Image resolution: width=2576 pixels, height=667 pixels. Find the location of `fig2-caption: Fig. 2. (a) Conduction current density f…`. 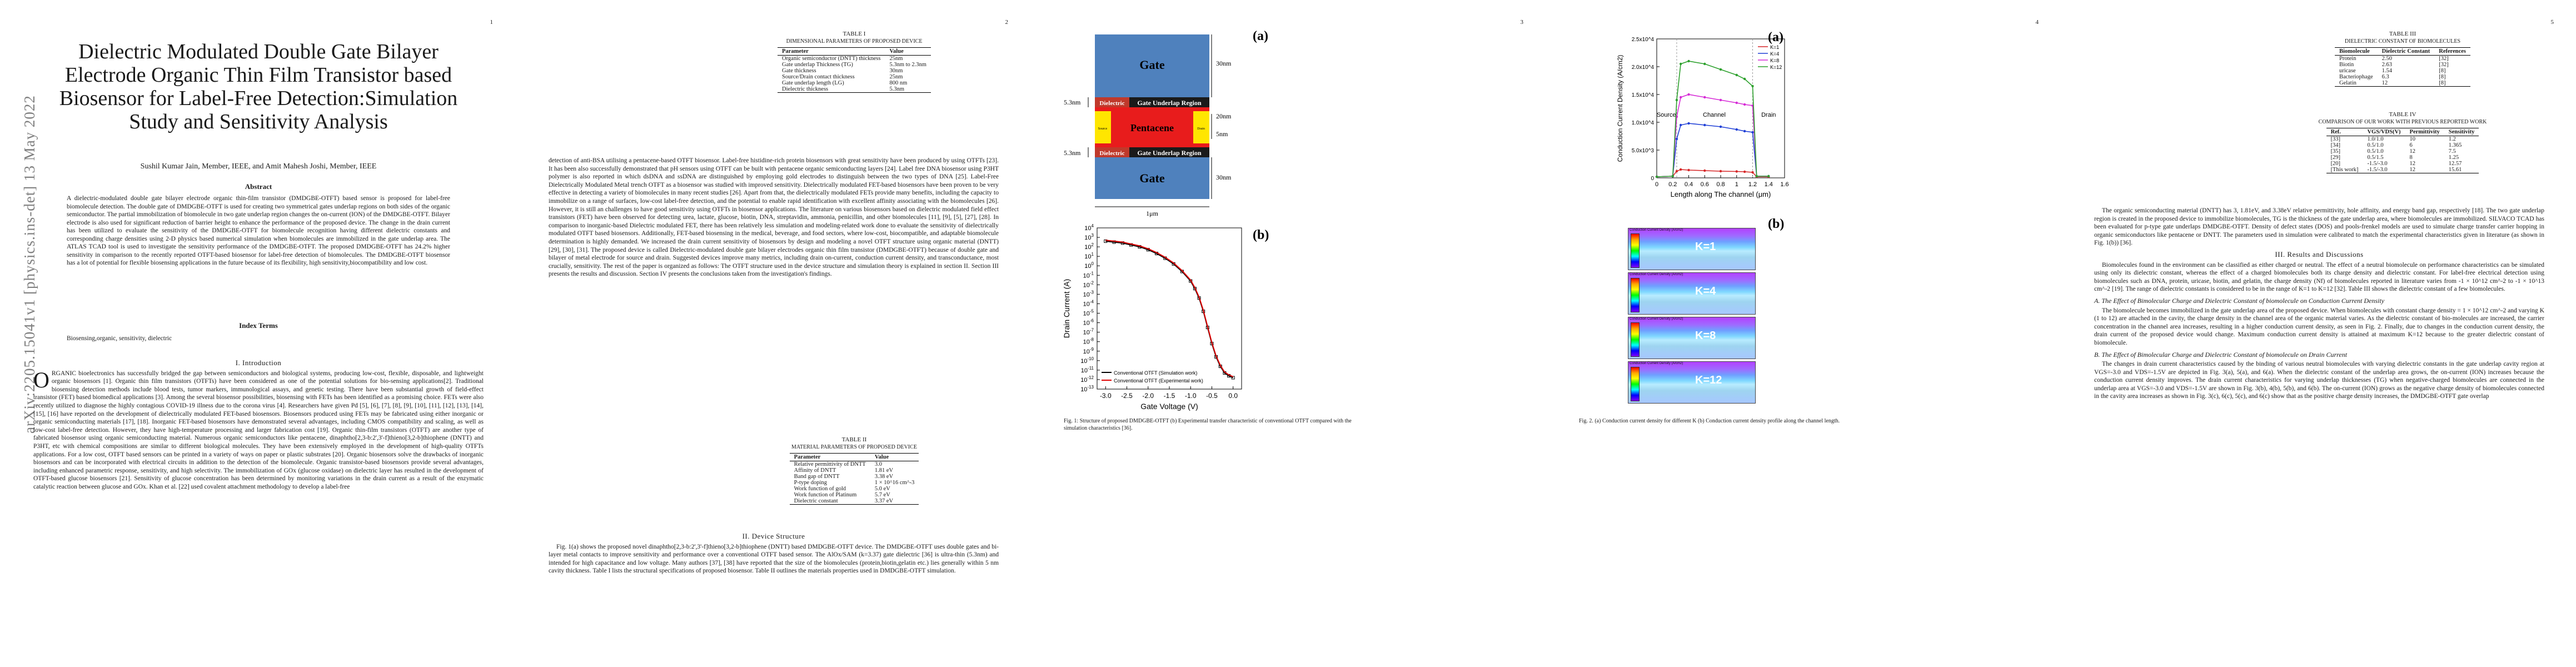

fig2-caption: Fig. 2. (a) Conduction current density f… is located at coordinates (1709, 421).